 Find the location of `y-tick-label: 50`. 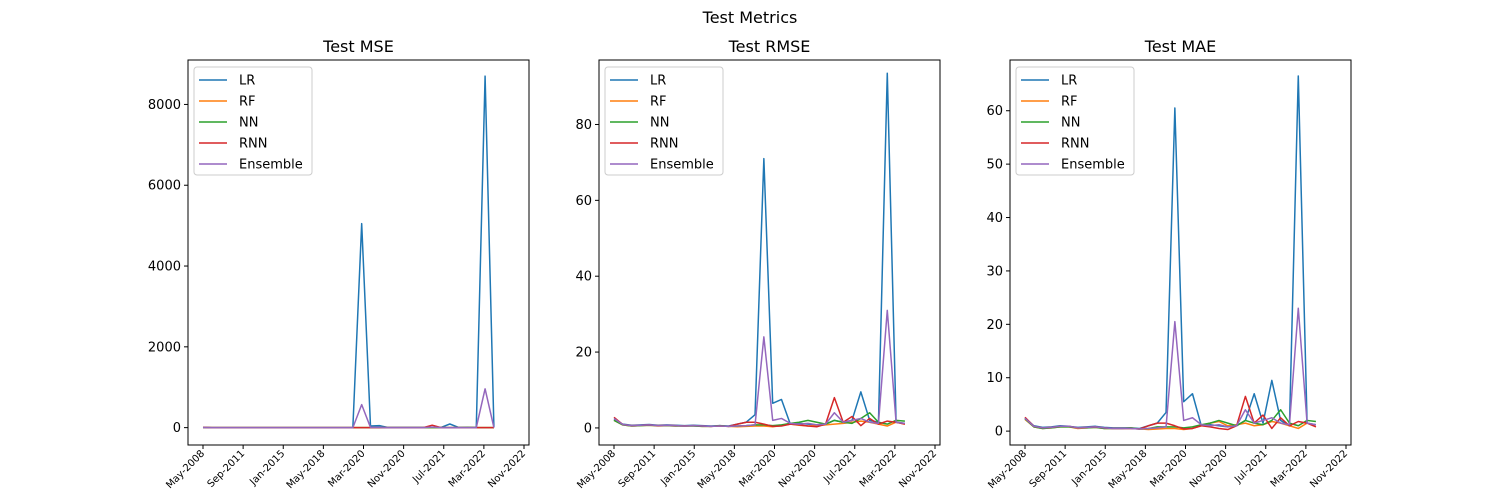

y-tick-label: 50 is located at coordinates (994, 165).